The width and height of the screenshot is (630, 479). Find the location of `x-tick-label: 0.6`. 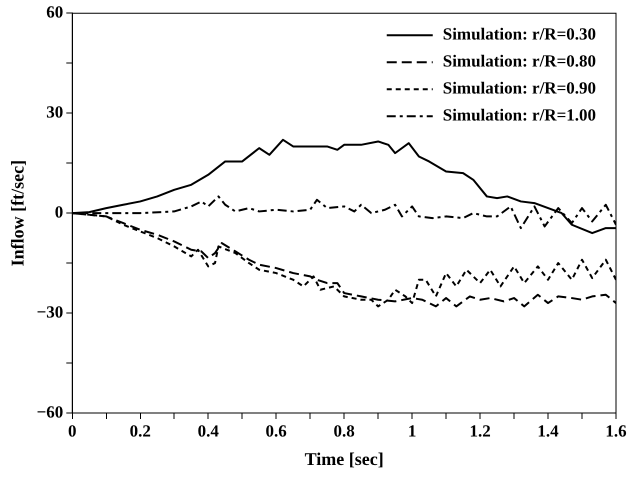

x-tick-label: 0.6 is located at coordinates (276, 431).